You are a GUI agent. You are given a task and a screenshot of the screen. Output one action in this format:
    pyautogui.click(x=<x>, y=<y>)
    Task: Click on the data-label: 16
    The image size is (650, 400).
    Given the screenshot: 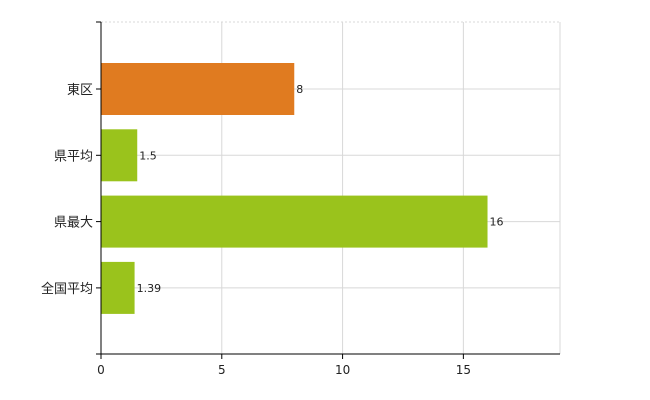 What is the action you would take?
    pyautogui.click(x=497, y=222)
    